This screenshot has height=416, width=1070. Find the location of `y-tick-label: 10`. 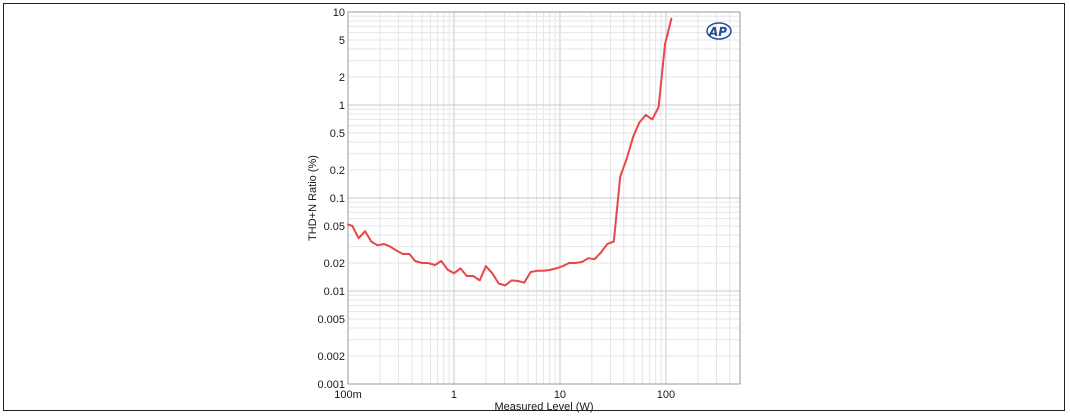

y-tick-label: 10 is located at coordinates (339, 13).